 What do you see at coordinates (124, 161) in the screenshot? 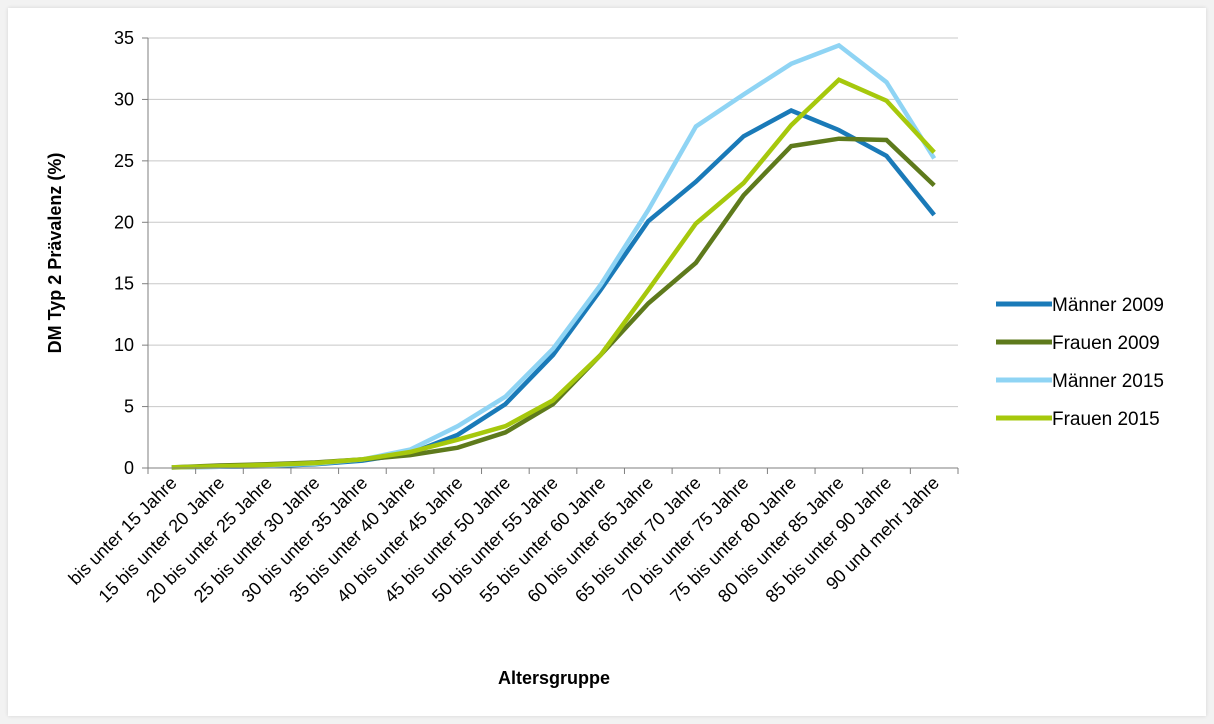
I see `y-tick-label: 25` at bounding box center [124, 161].